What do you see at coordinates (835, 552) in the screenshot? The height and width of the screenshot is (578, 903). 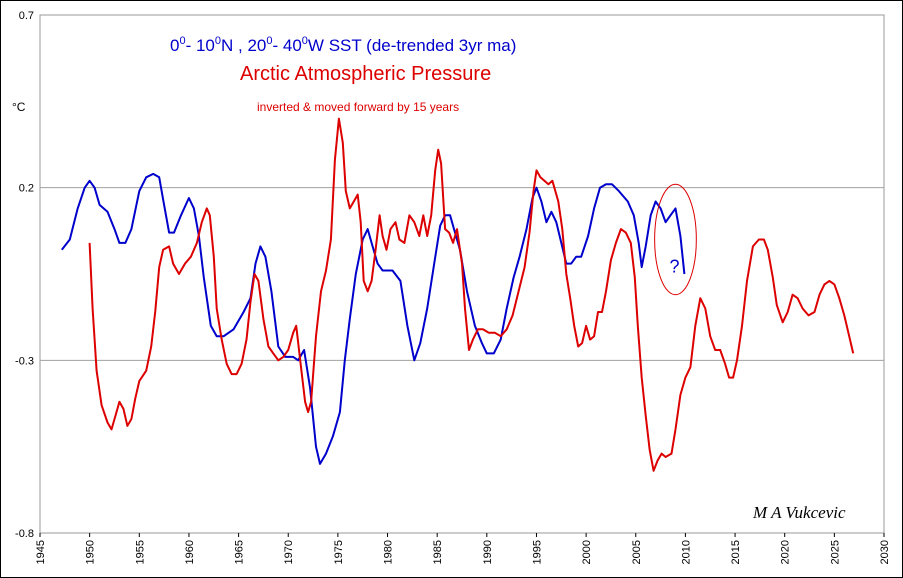 I see `x-tick-label: 2025` at bounding box center [835, 552].